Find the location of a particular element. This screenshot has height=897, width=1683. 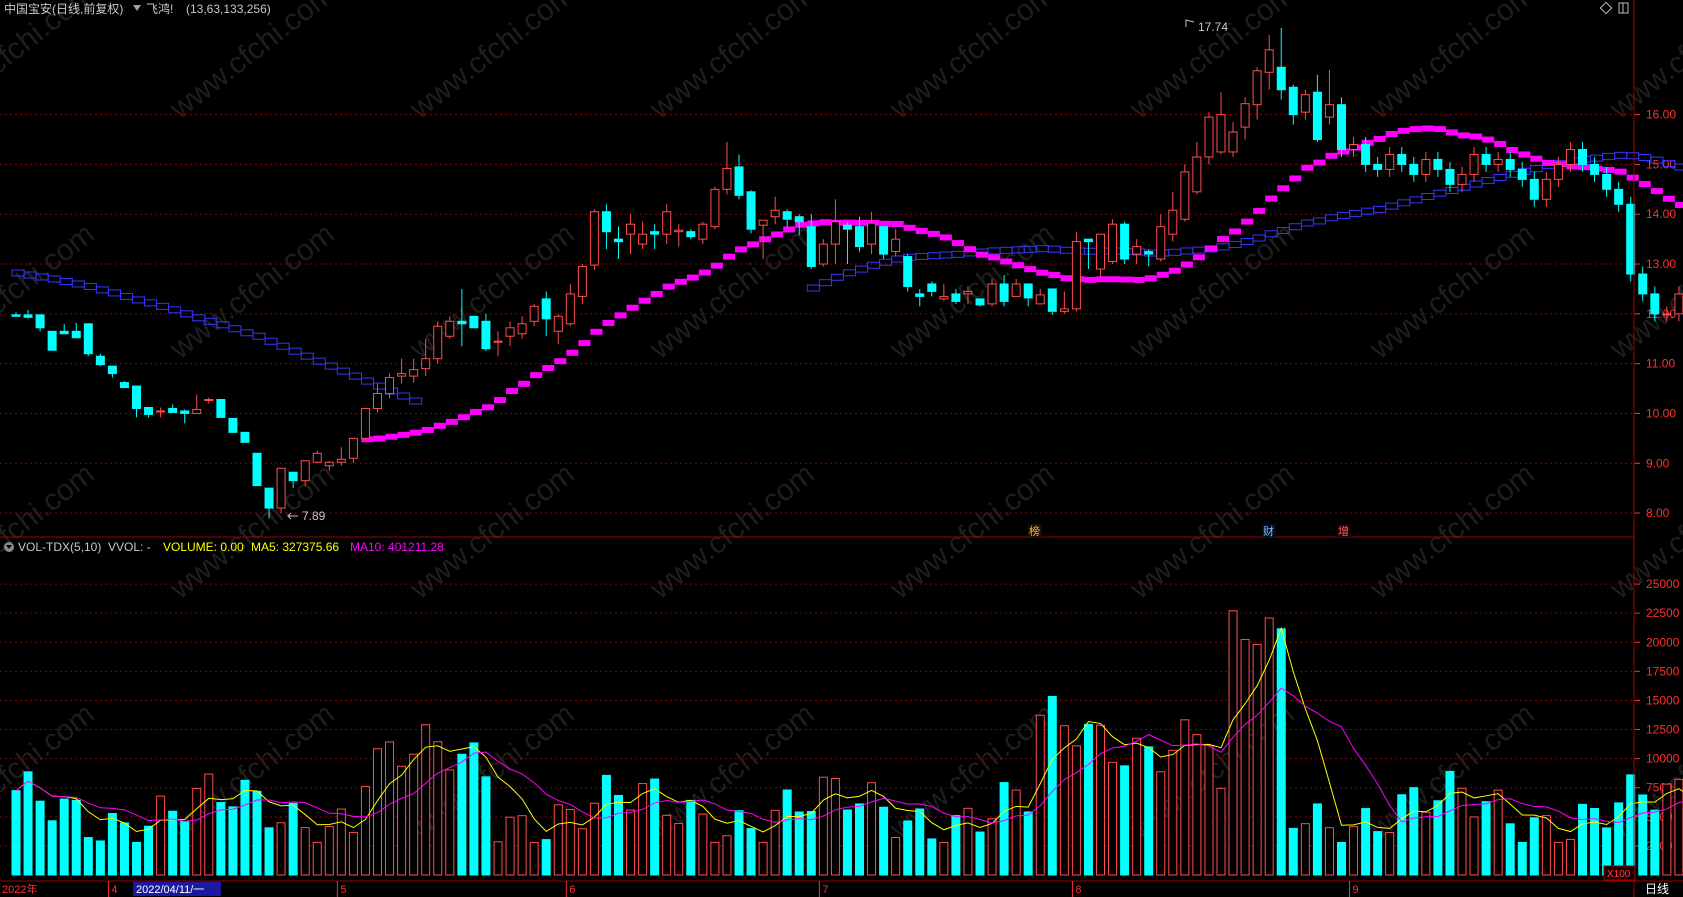

period-label: 日线 is located at coordinates (1657, 889).